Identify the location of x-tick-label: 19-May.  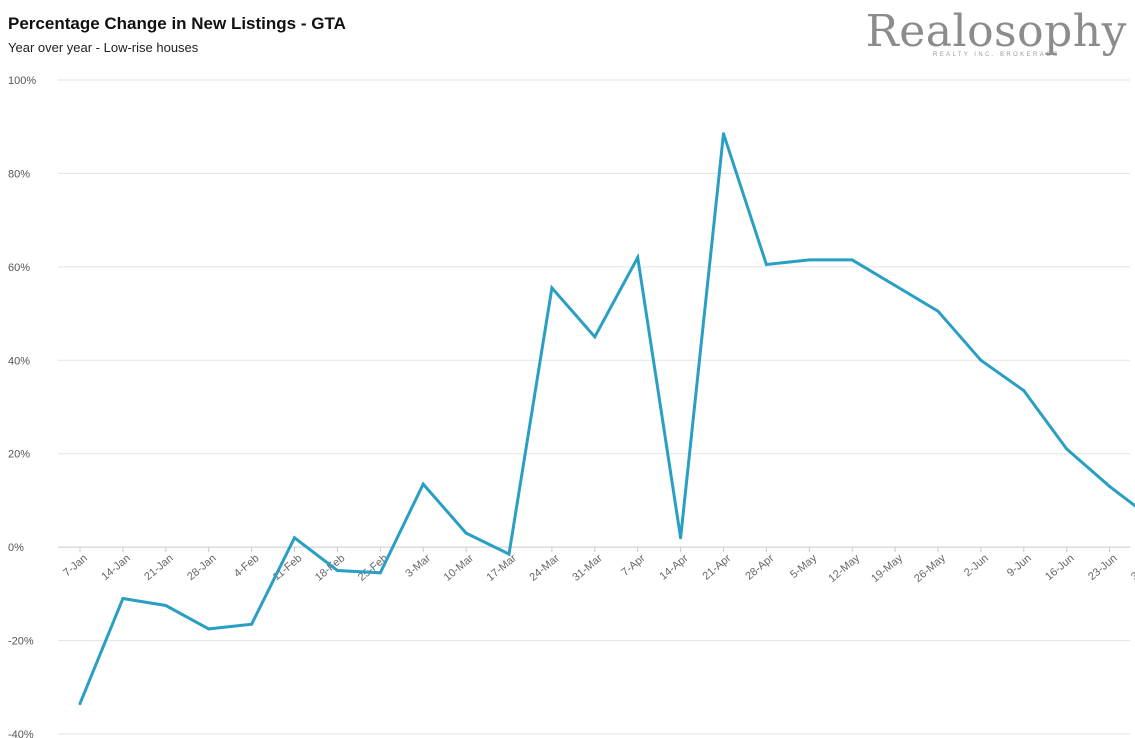
(887, 568).